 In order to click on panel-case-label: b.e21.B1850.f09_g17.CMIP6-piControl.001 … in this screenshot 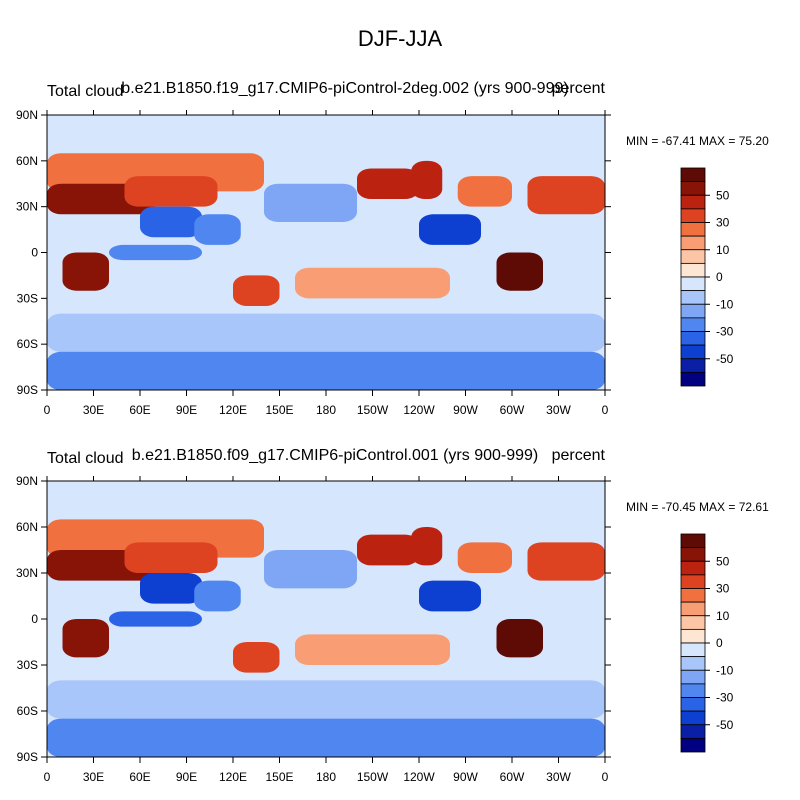, I will do `click(335, 455)`.